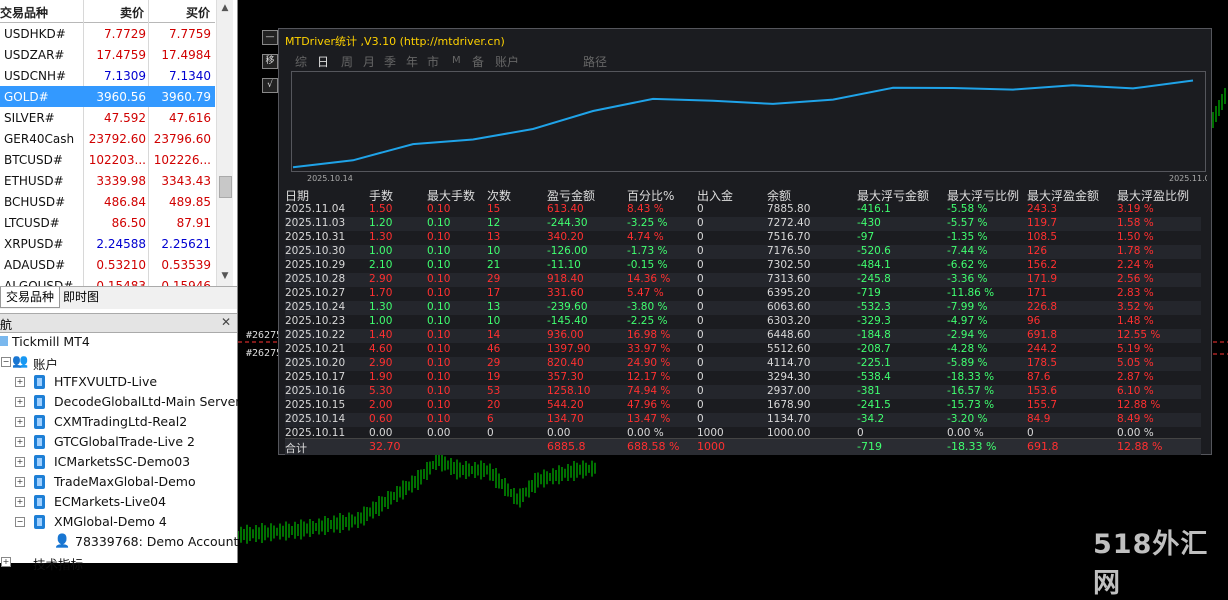  Describe the element at coordinates (439, 363) in the screenshot. I see `table-cell: 0.10` at that location.